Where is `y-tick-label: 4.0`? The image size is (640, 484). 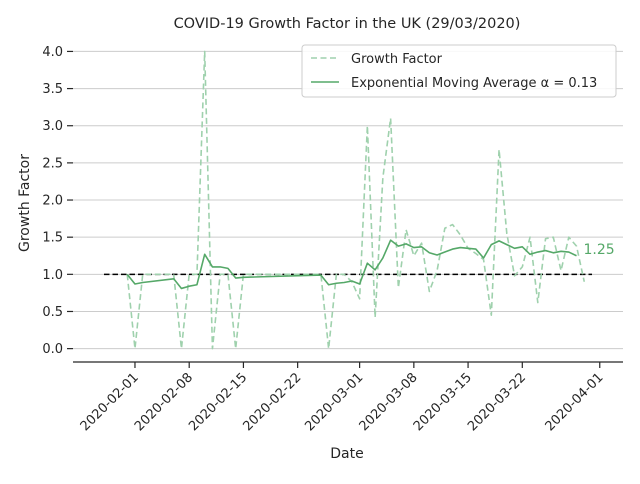 y-tick-label: 4.0 is located at coordinates (52, 52).